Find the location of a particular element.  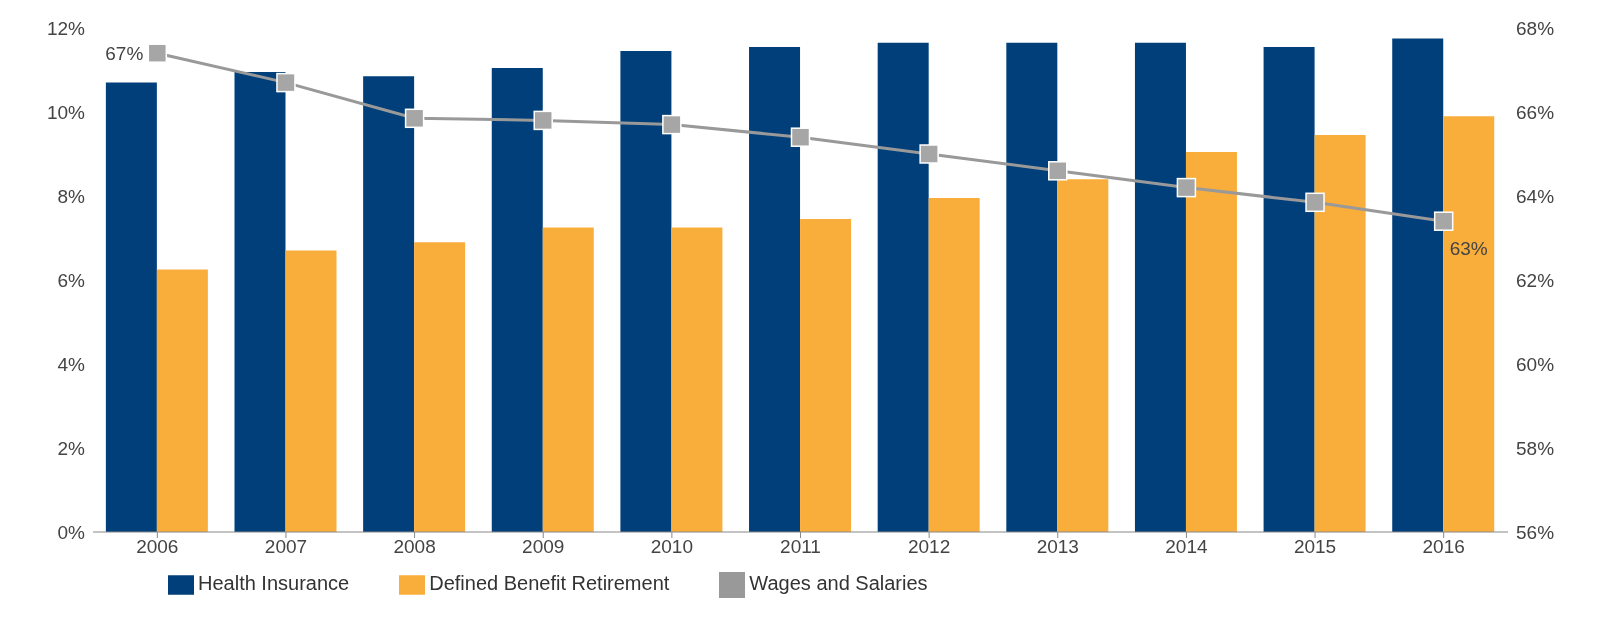

y-tick-label: 8% is located at coordinates (71, 196).